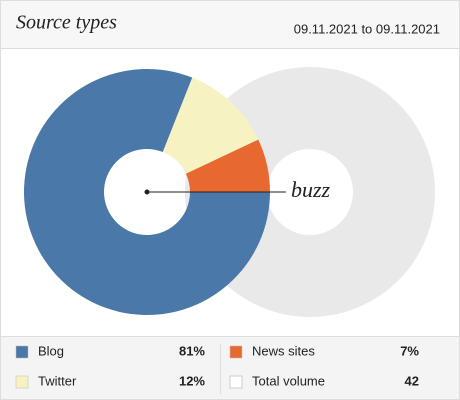 This screenshot has height=400, width=460. I want to click on widget-title: Source types, so click(66, 23).